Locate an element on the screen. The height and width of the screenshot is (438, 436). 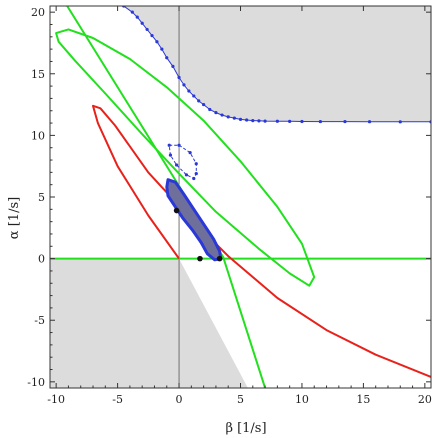
x-tick-label: 20 is located at coordinates (425, 399).